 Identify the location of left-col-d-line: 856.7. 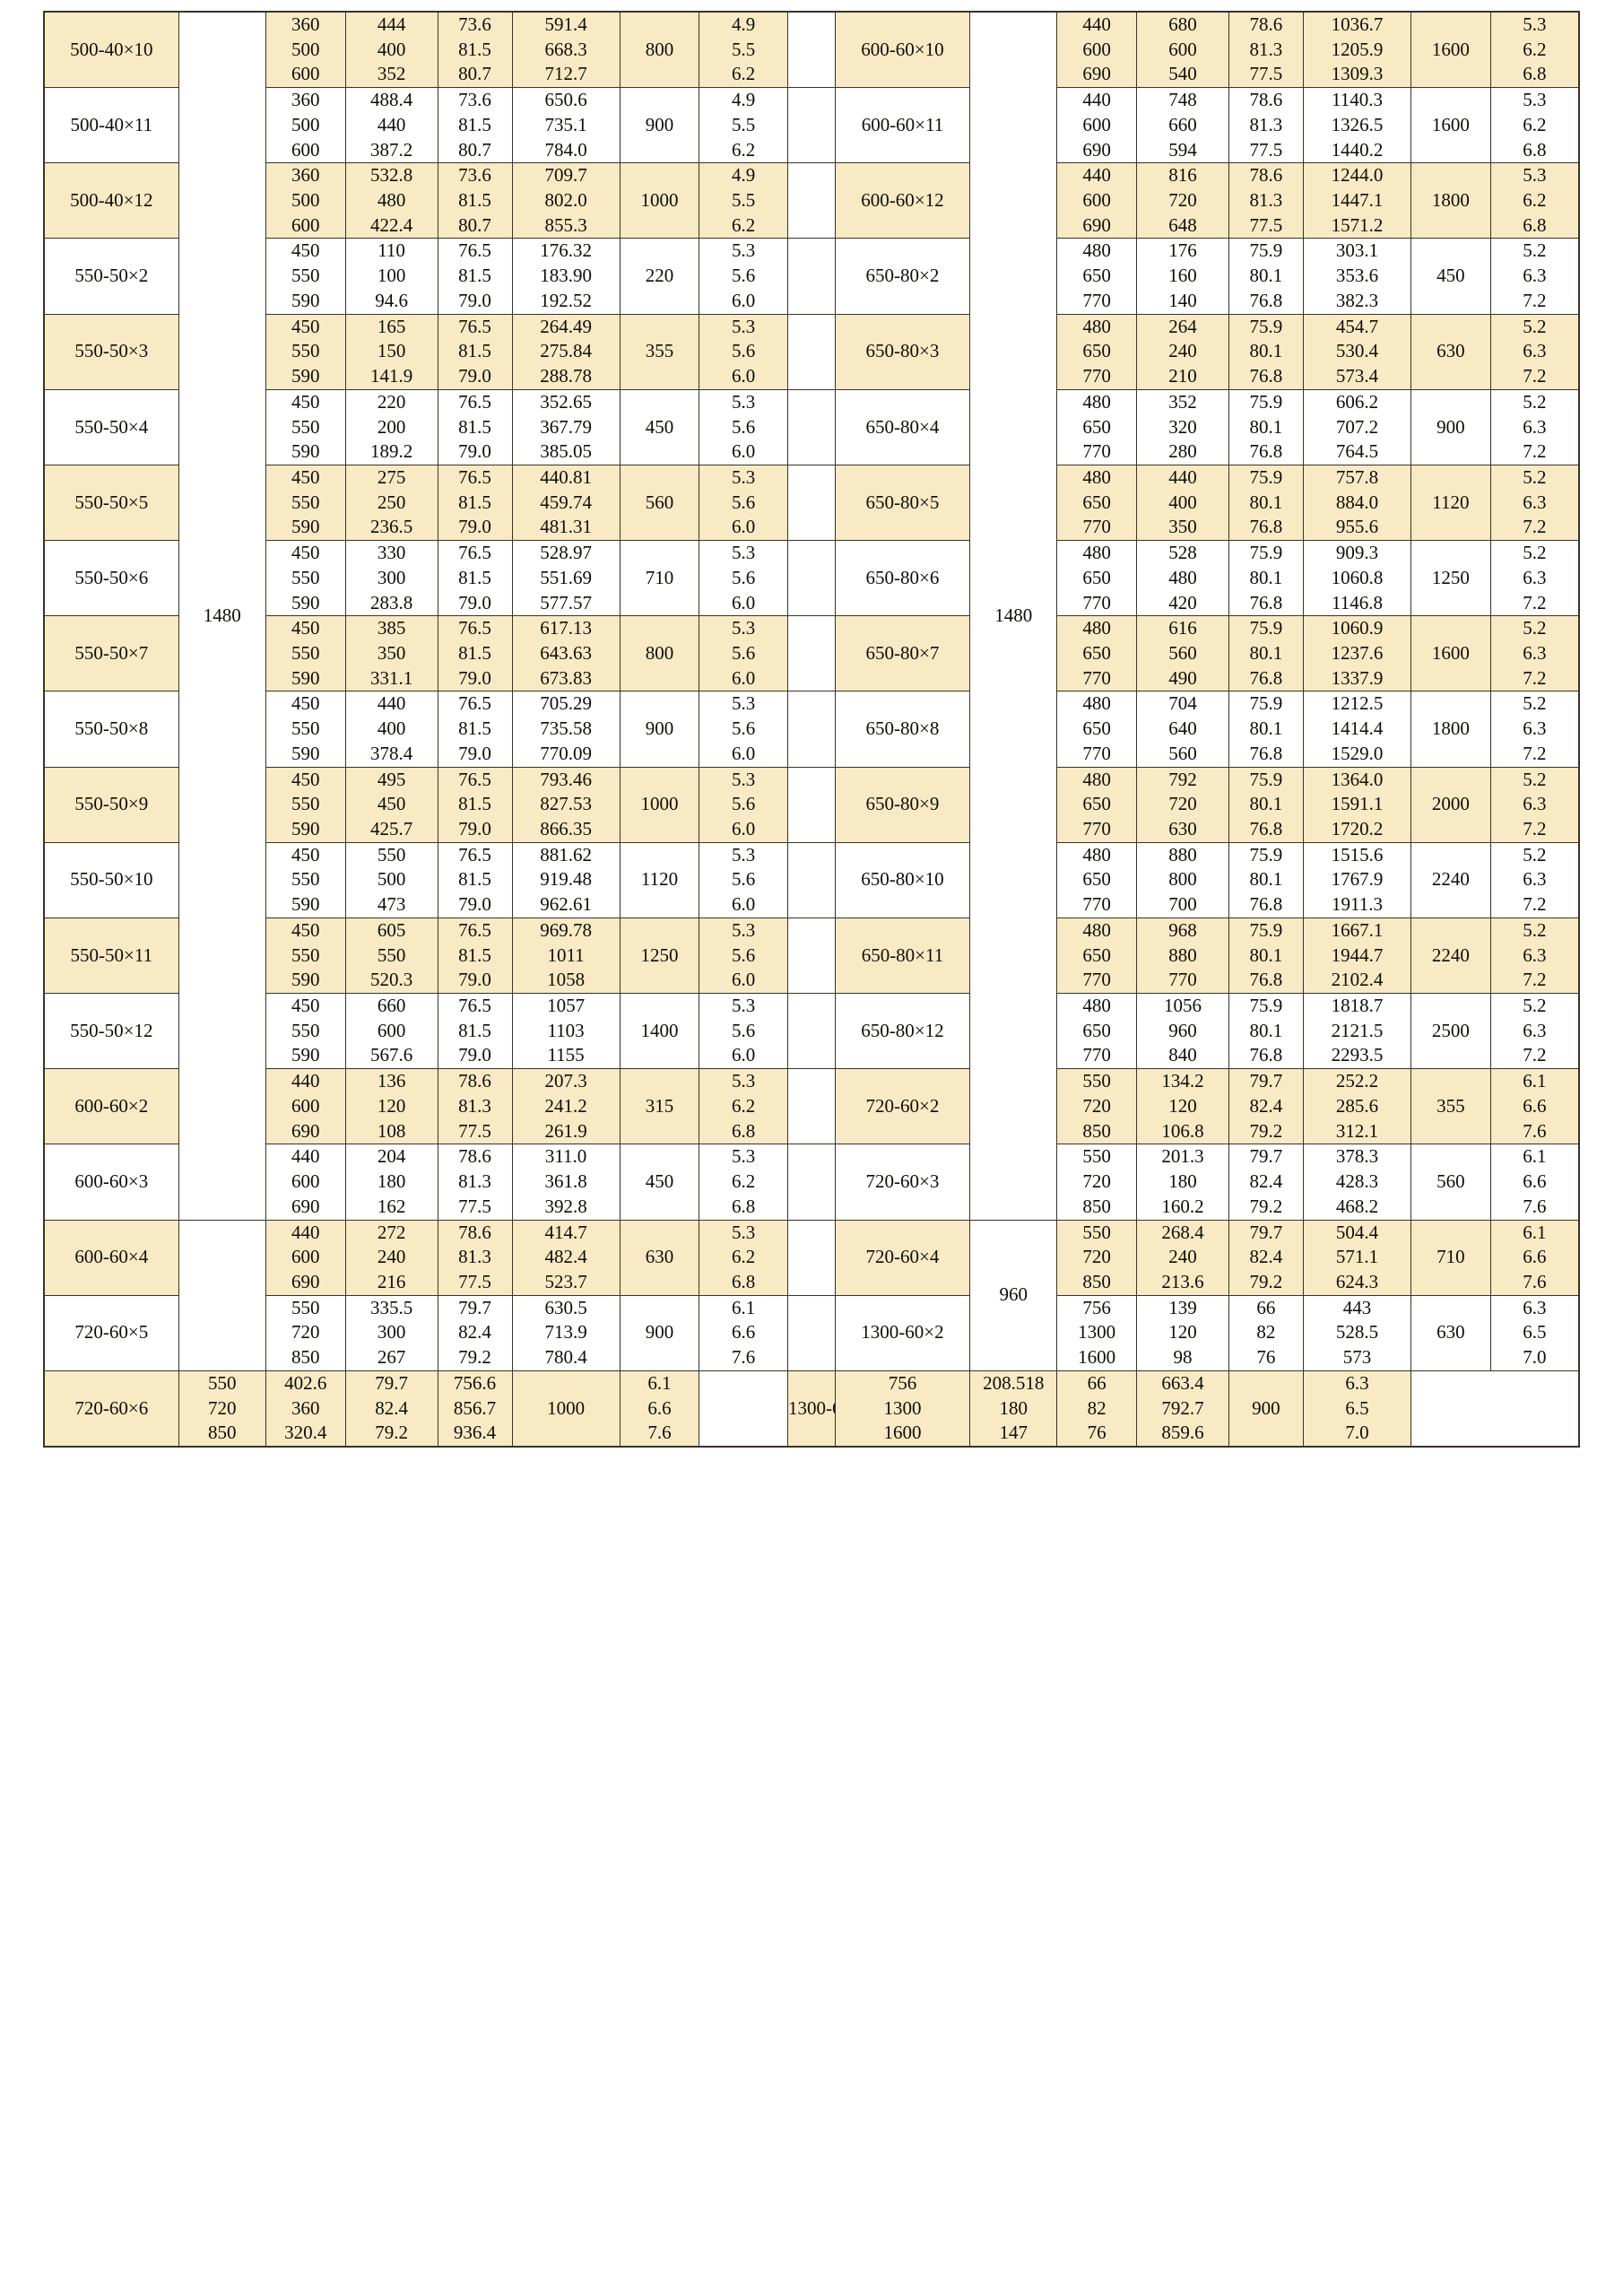
(475, 1407).